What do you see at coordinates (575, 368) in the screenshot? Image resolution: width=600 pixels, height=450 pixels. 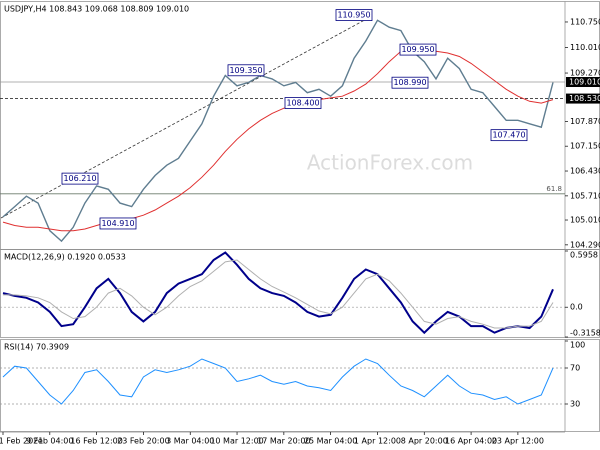 I see `y-tick-label: 70` at bounding box center [575, 368].